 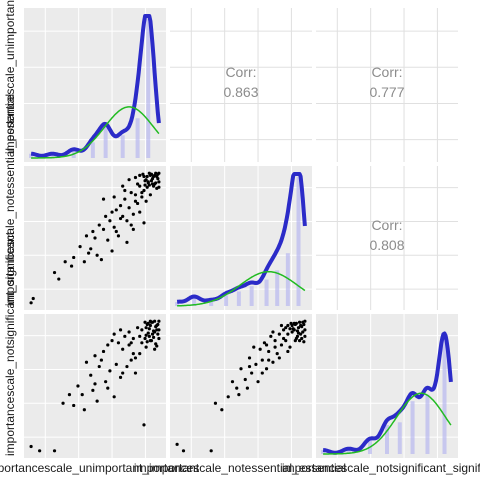 What do you see at coordinates (10, 77) in the screenshot?
I see `diagonal-label-0: importancescale_unimportant_important` at bounding box center [10, 77].